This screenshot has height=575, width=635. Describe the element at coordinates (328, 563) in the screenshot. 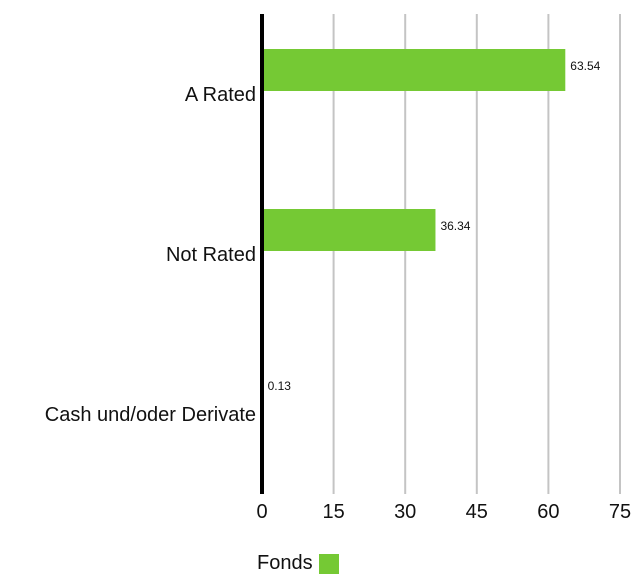

I see `legend-swatch` at that location.